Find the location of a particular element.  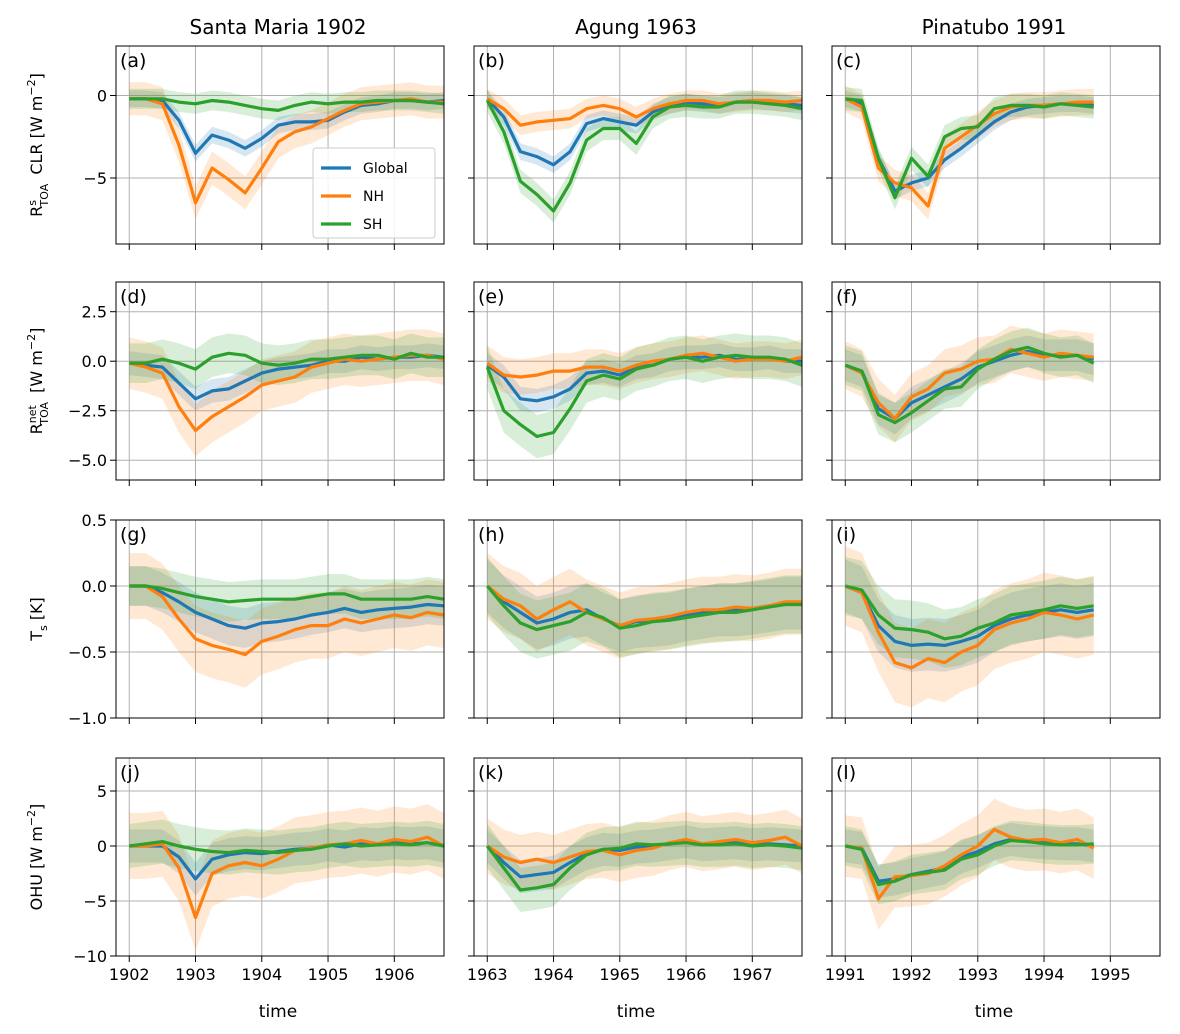

panel-1: (b) is located at coordinates (635, 147).